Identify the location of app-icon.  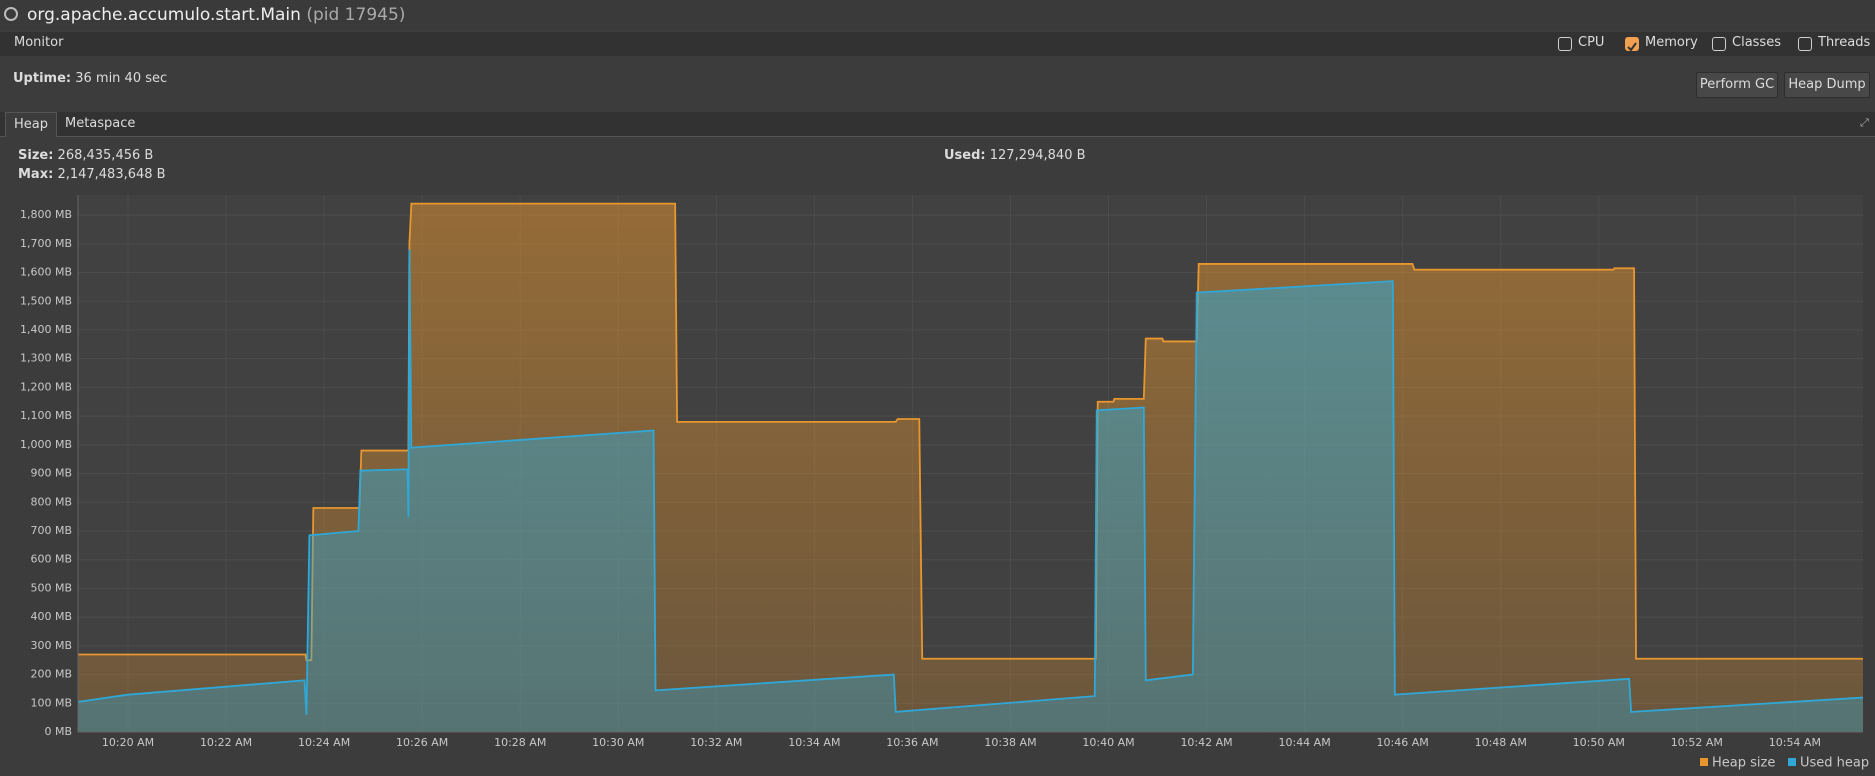
(11, 14).